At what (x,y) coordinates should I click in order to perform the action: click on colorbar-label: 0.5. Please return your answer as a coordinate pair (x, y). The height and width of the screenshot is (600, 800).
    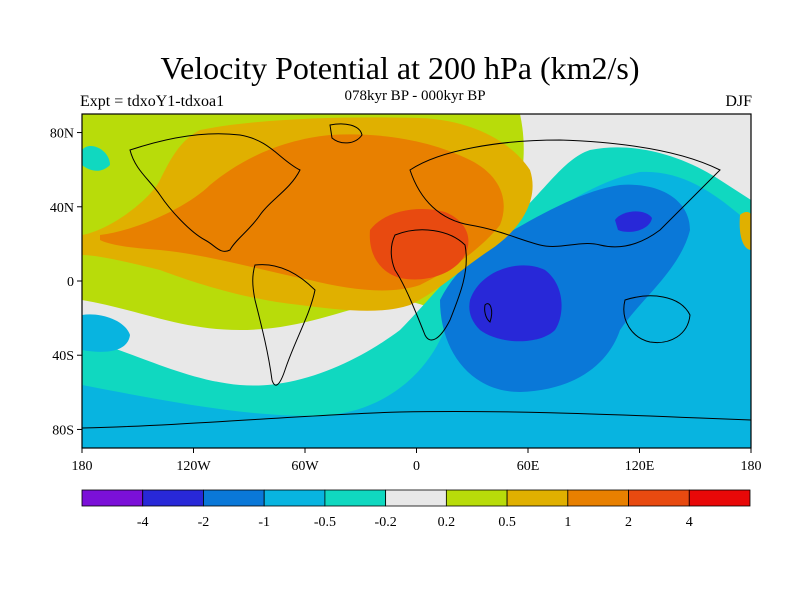
    Looking at the image, I should click on (507, 522).